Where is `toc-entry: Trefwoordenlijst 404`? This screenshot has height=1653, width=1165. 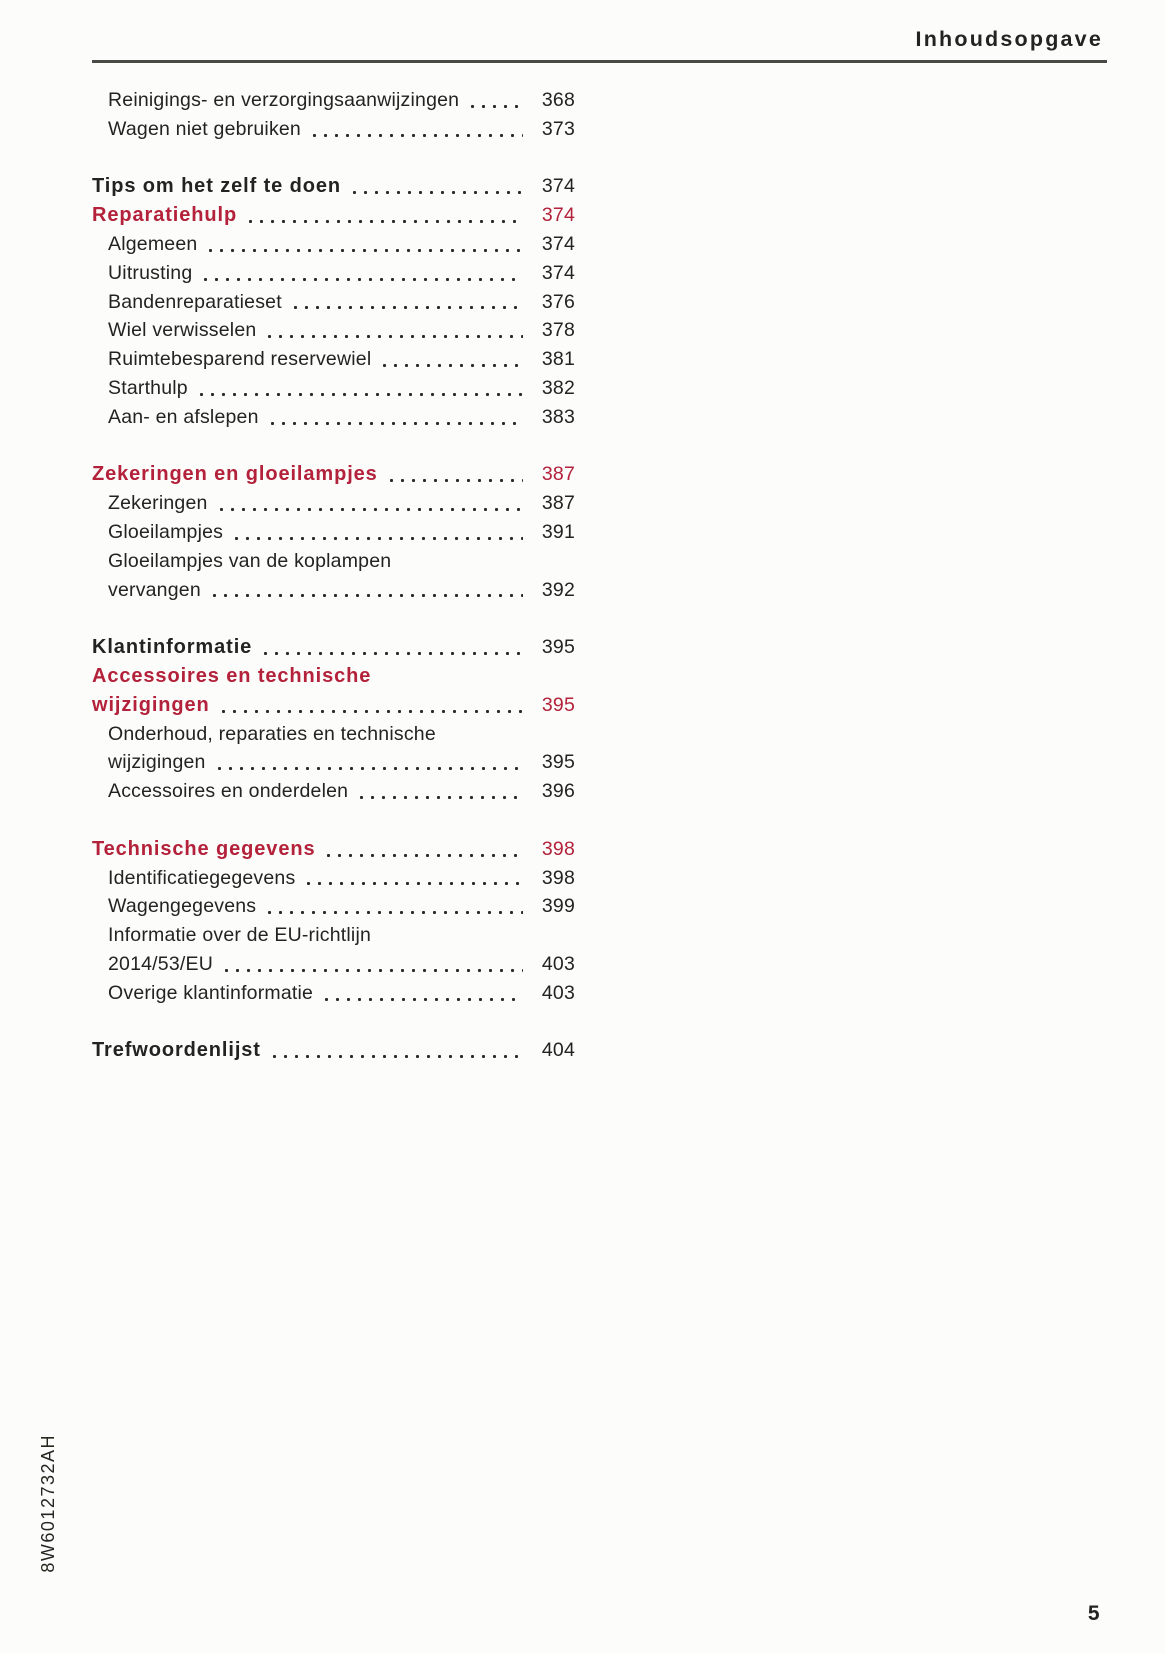 toc-entry: Trefwoordenlijst 404 is located at coordinates (333, 1051).